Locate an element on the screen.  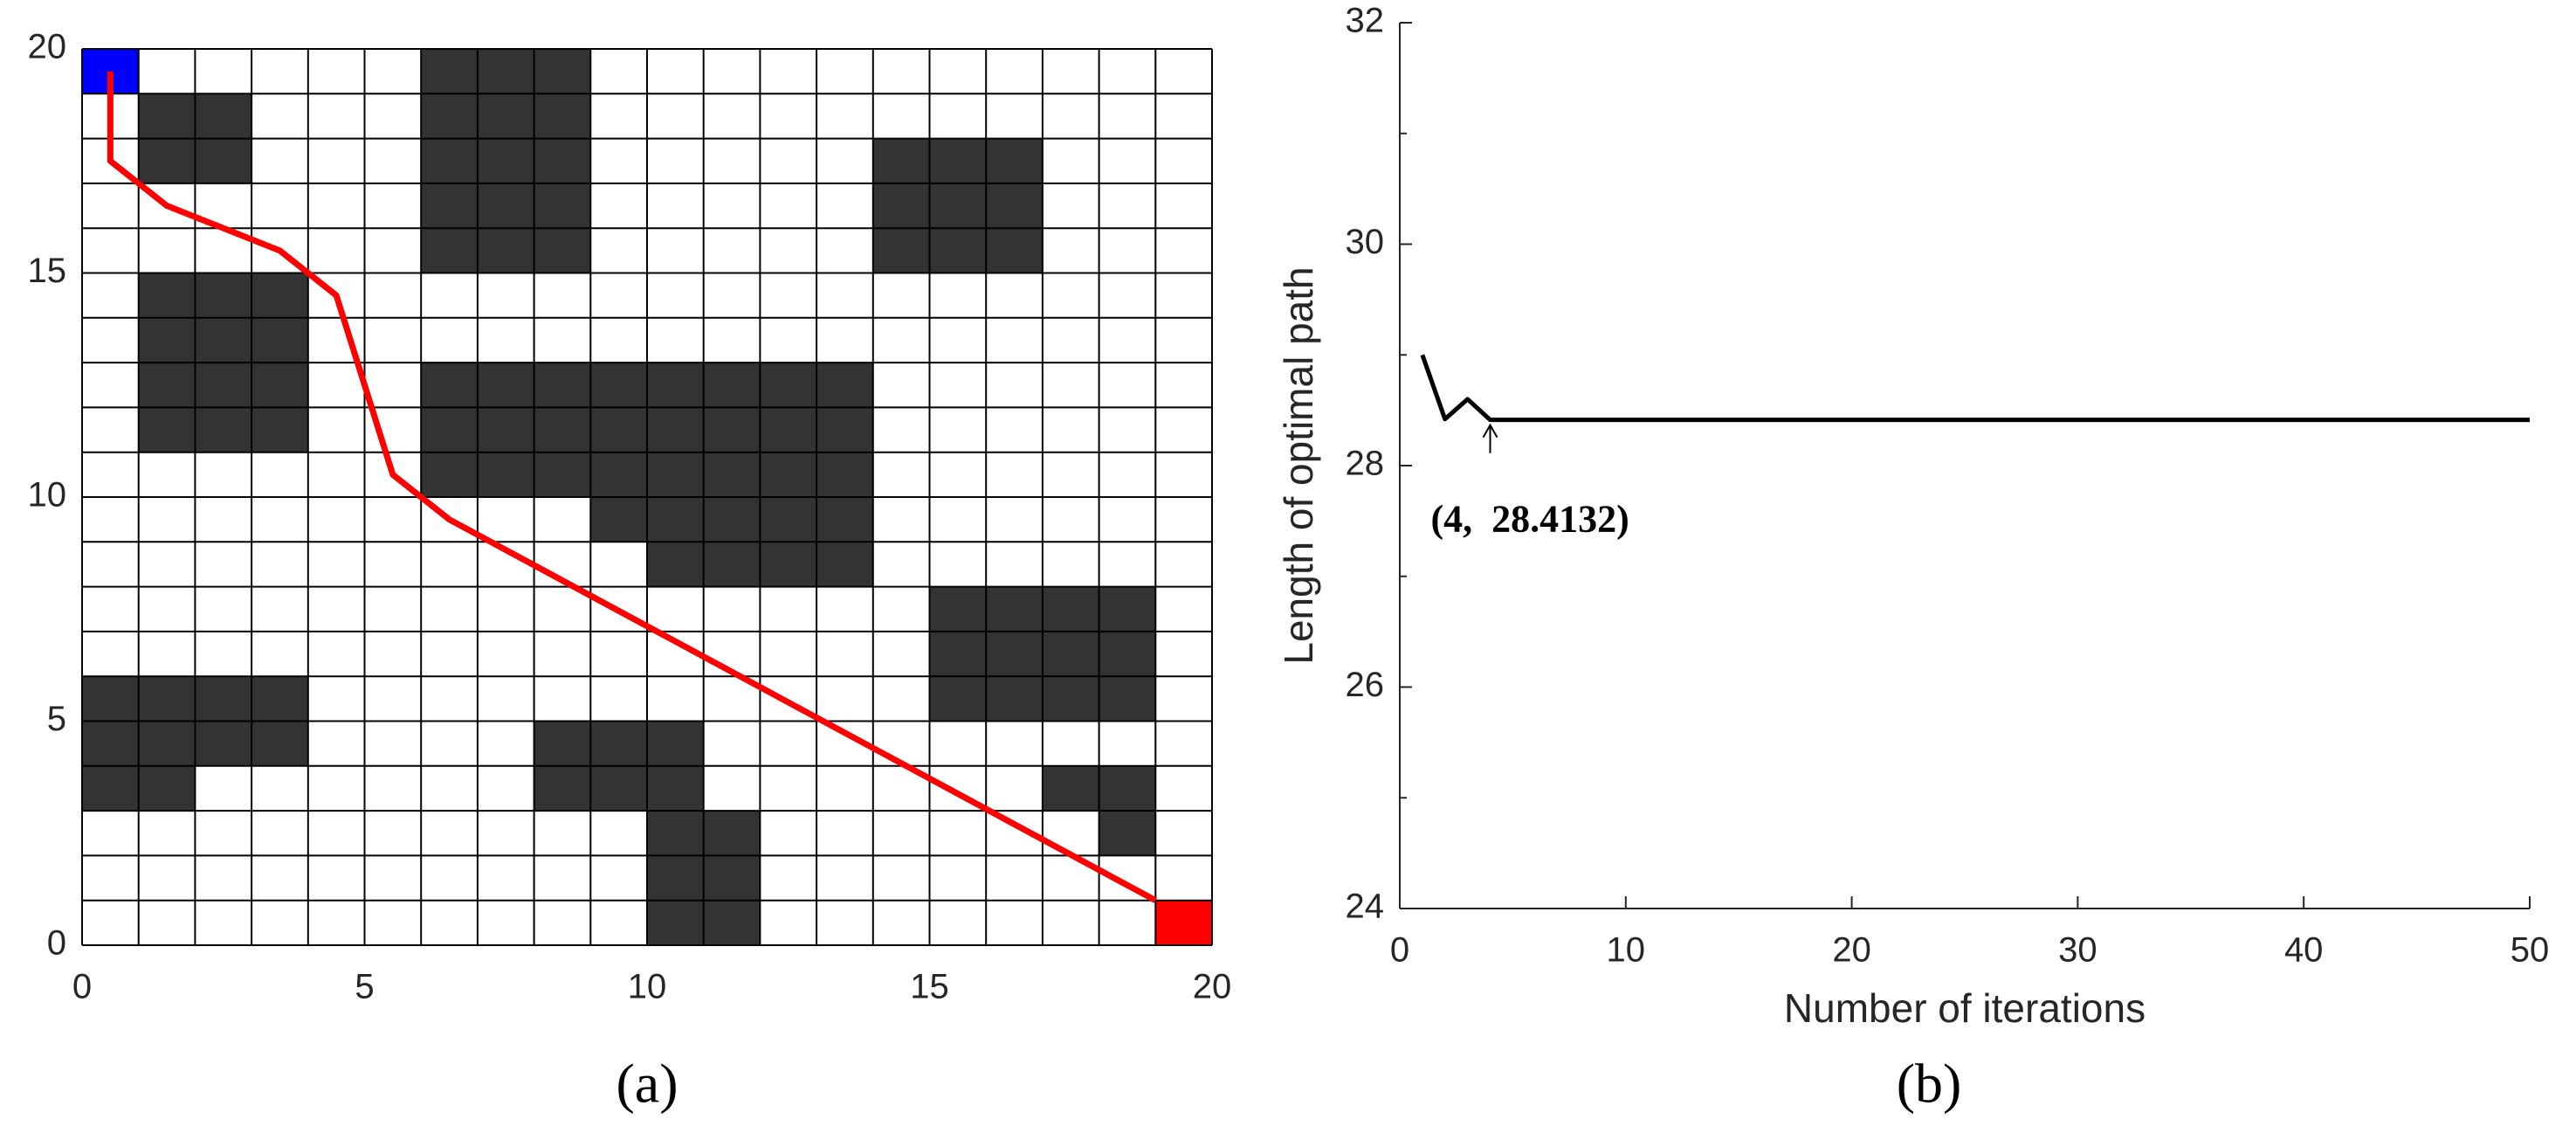
y-tick-label: 10 is located at coordinates (47, 495).